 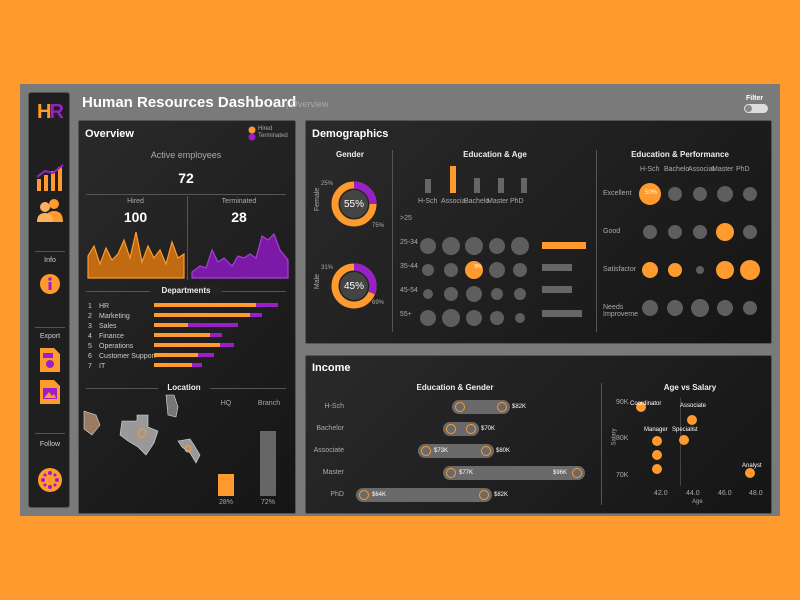 I want to click on department-row: 4 Finance, so click(x=188, y=337).